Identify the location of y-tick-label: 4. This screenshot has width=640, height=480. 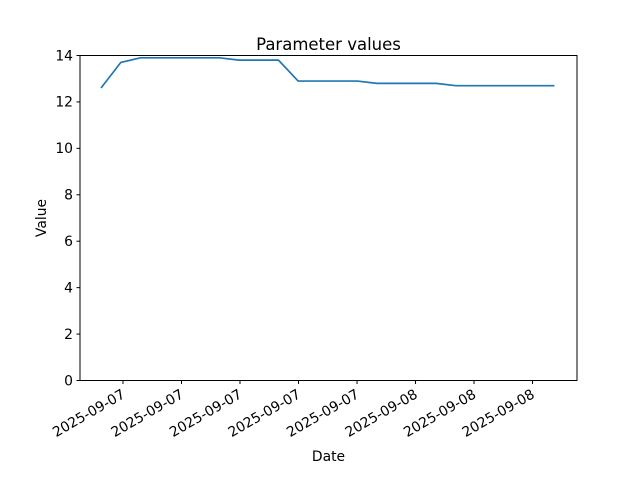
(68, 288).